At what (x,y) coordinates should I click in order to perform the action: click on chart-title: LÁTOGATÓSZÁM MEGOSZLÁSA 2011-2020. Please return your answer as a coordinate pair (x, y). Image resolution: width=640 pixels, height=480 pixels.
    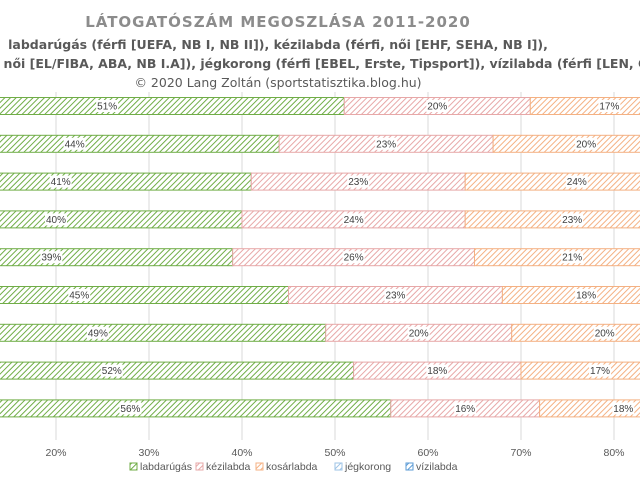
    Looking at the image, I should click on (278, 21).